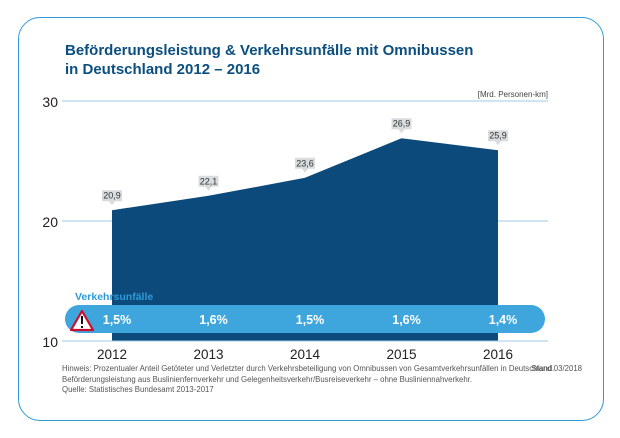  I want to click on stand-date: Stand 03/2018, so click(556, 368).